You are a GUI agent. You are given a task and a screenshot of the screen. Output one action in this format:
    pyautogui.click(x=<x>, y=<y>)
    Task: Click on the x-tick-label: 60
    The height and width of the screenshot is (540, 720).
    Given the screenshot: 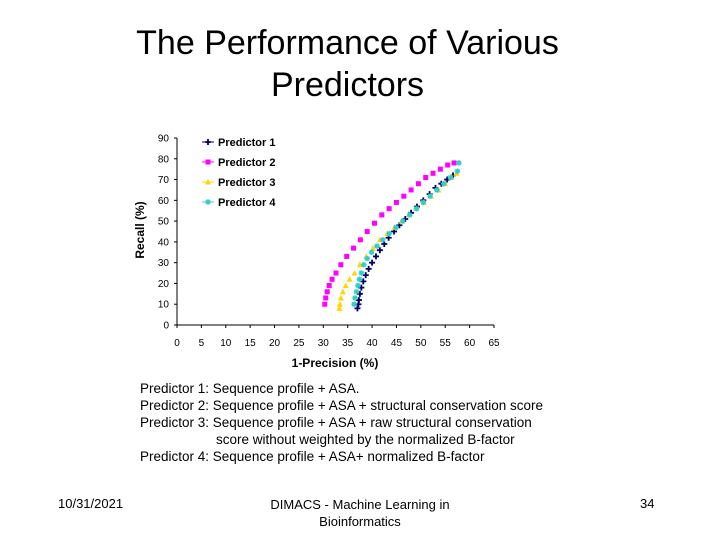 What is the action you would take?
    pyautogui.click(x=470, y=343)
    